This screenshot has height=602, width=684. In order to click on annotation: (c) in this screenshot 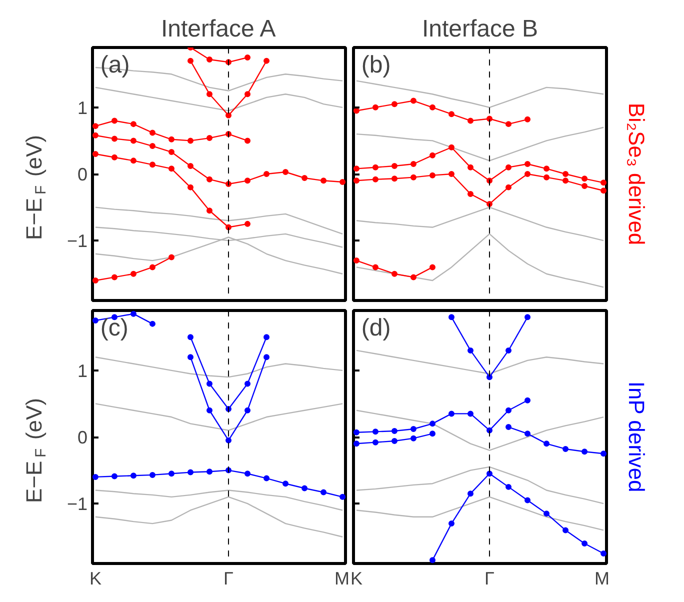, I will do `click(114, 328)`.